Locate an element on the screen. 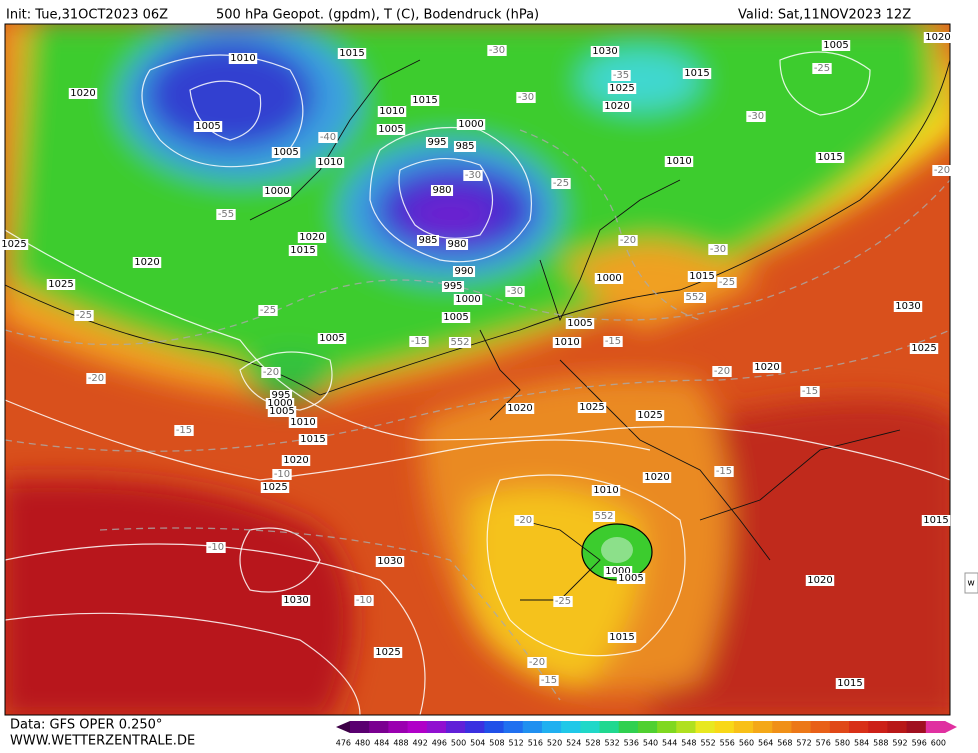 The width and height of the screenshot is (978, 753). colorbar-tick-label: 540 is located at coordinates (650, 743).